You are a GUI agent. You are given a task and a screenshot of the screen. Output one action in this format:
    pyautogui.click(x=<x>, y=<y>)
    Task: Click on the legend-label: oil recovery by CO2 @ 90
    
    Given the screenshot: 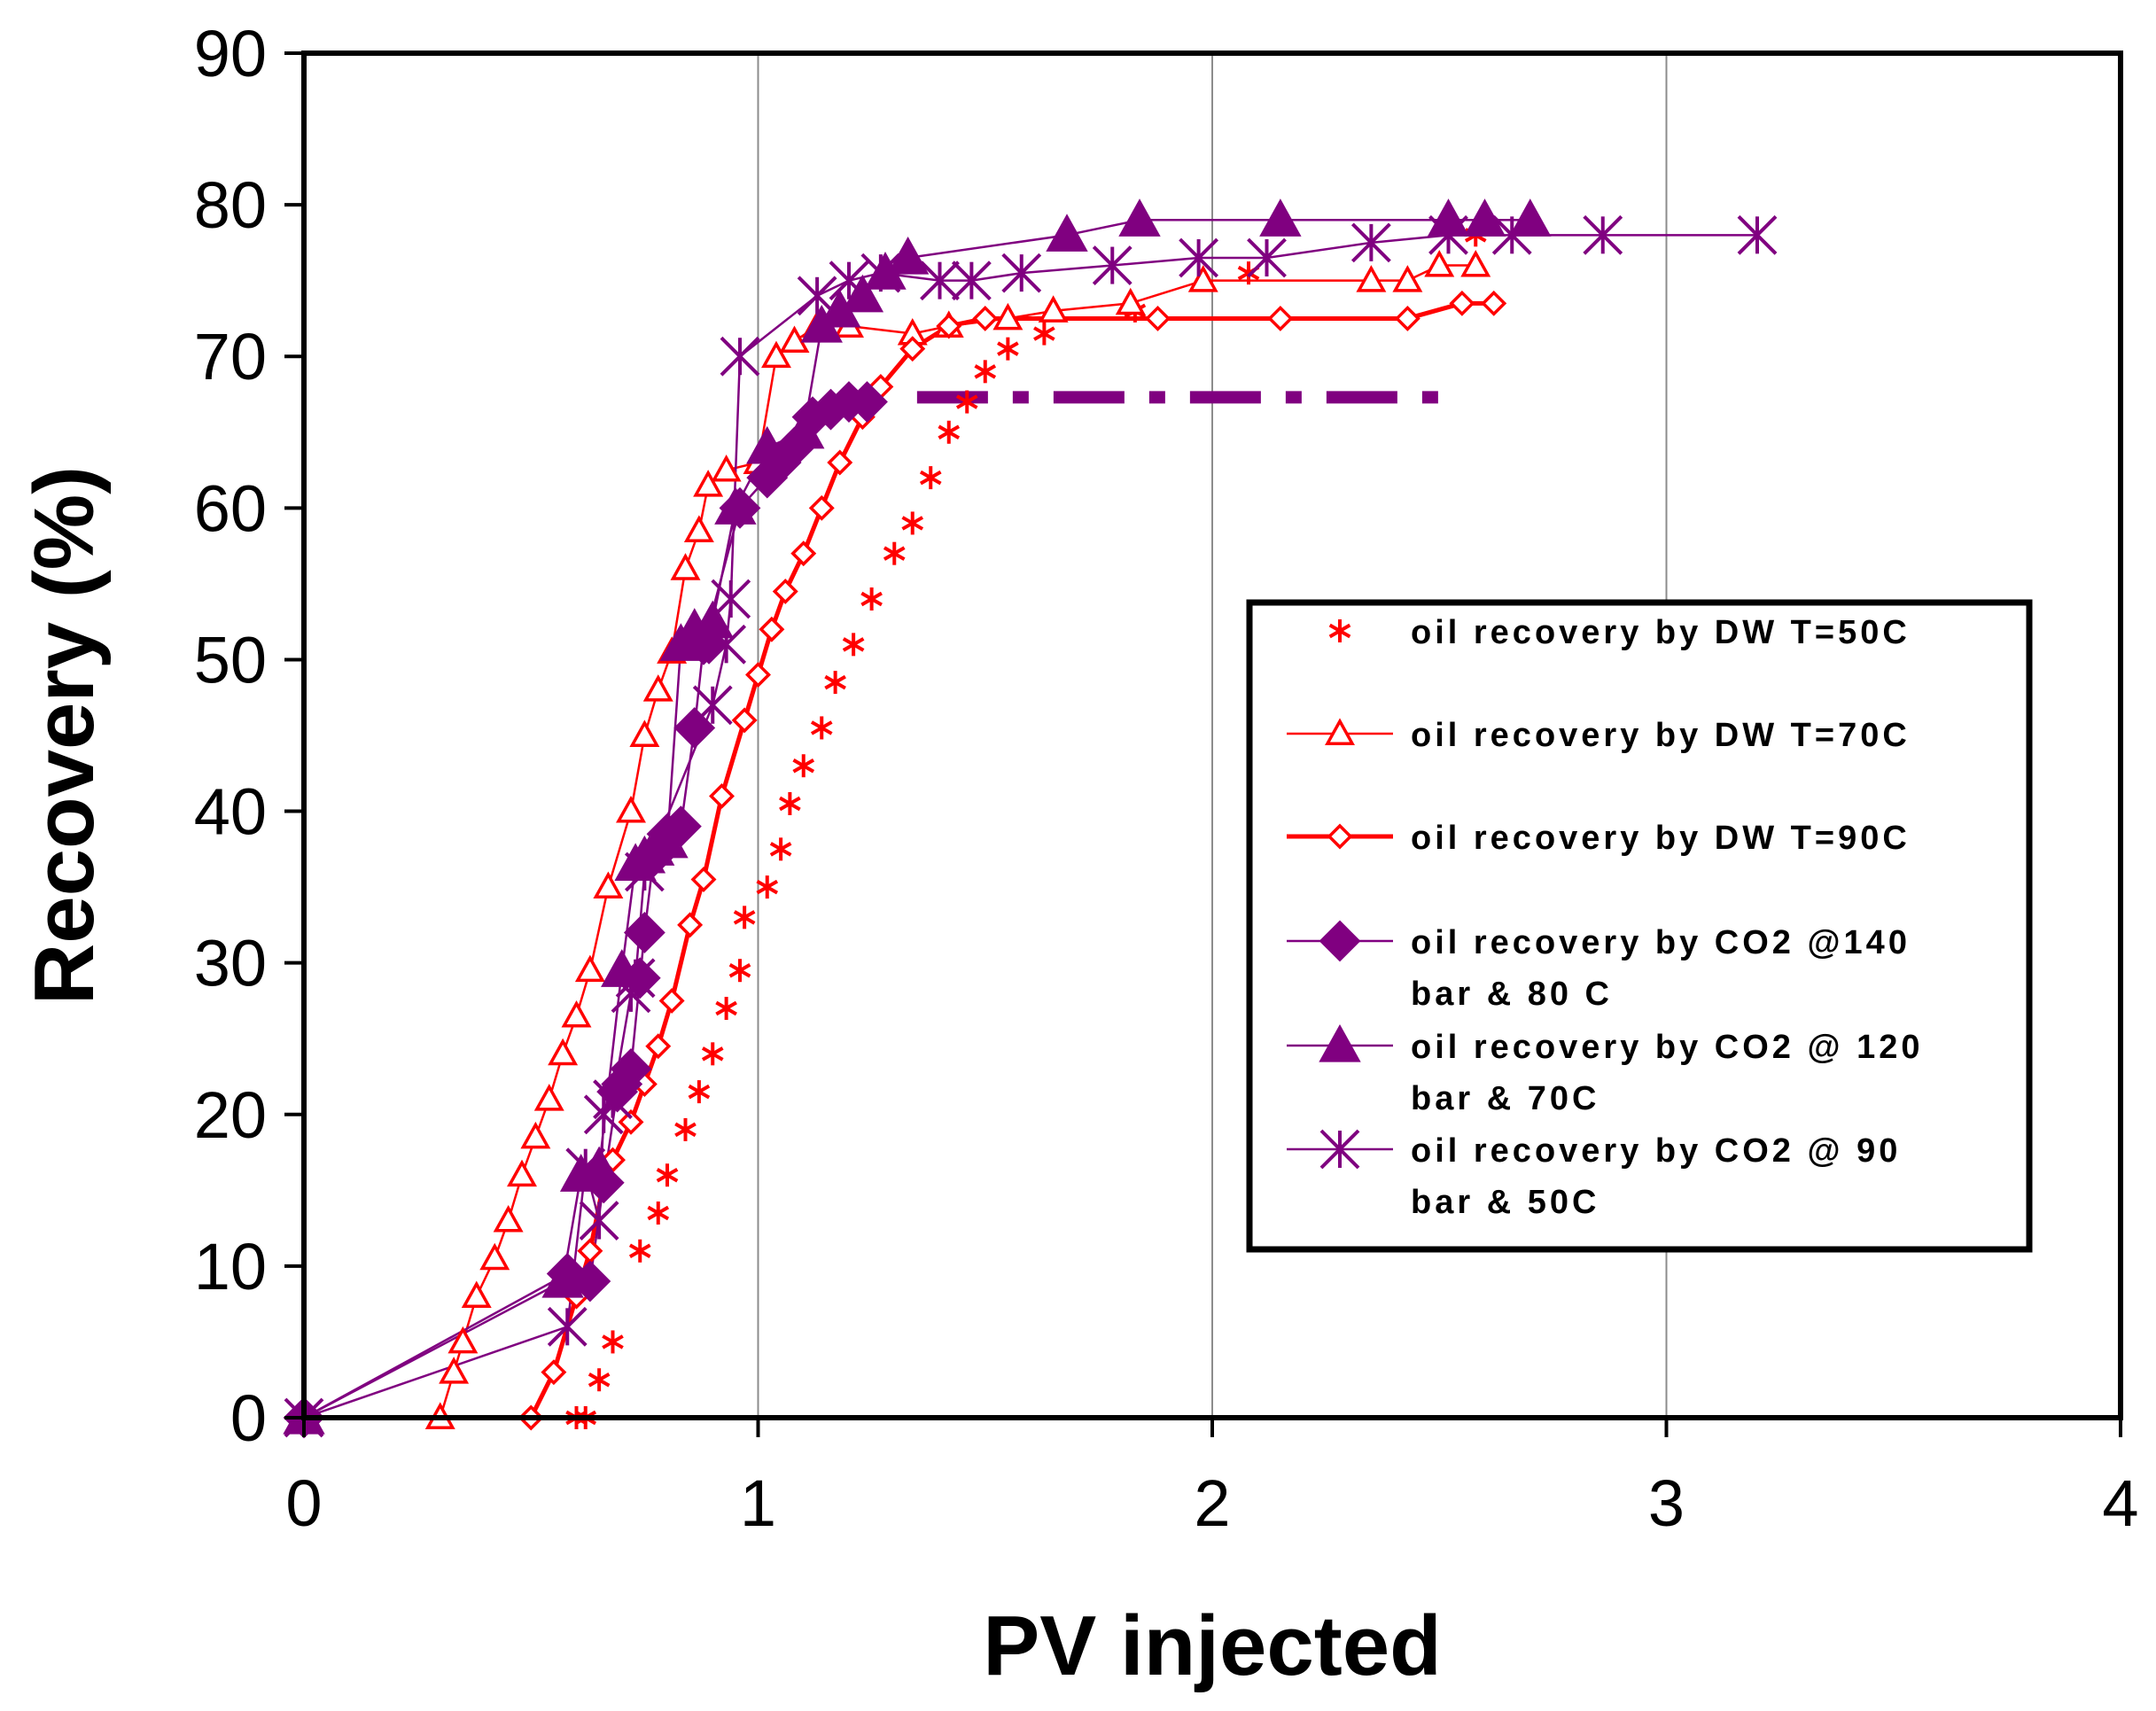 What is the action you would take?
    pyautogui.click(x=1656, y=1151)
    